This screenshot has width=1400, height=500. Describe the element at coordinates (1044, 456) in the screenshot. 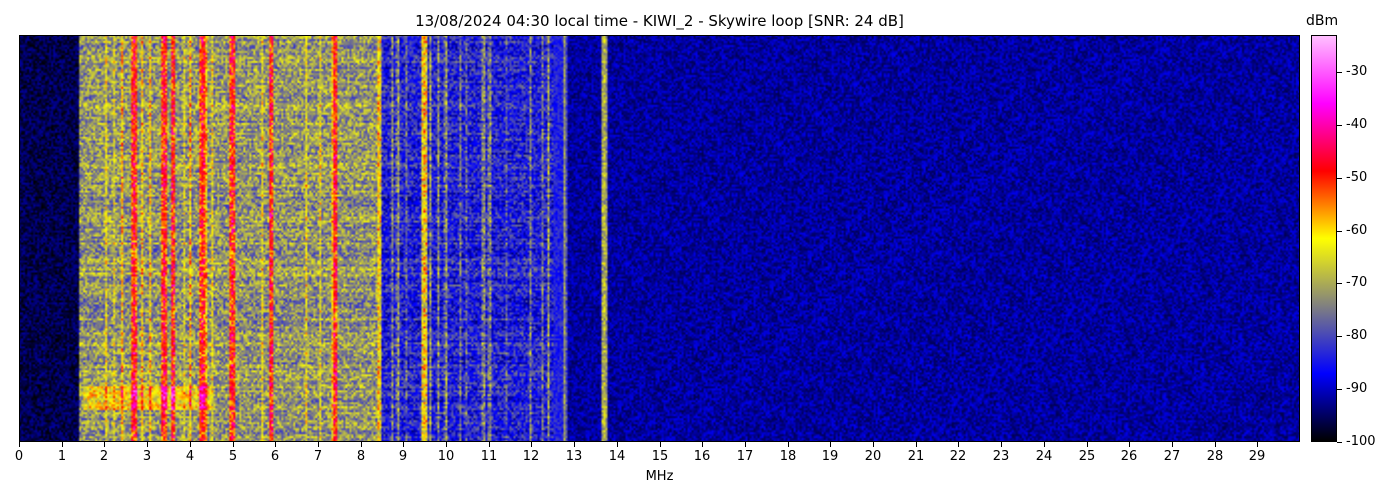

I see `x-tick-label: 24` at that location.